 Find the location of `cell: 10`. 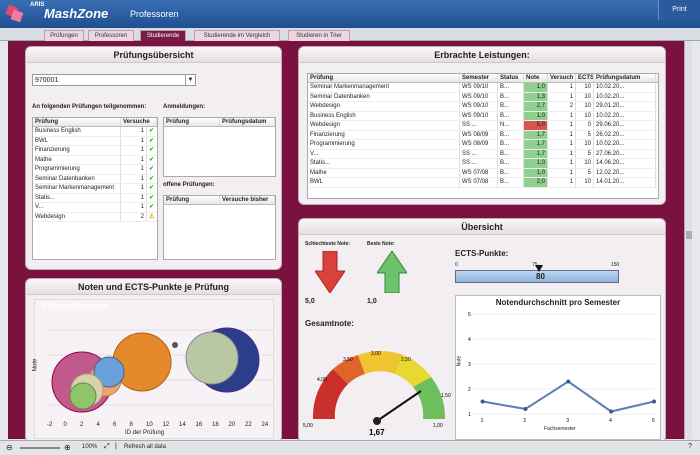

cell: 10 is located at coordinates (585, 106).